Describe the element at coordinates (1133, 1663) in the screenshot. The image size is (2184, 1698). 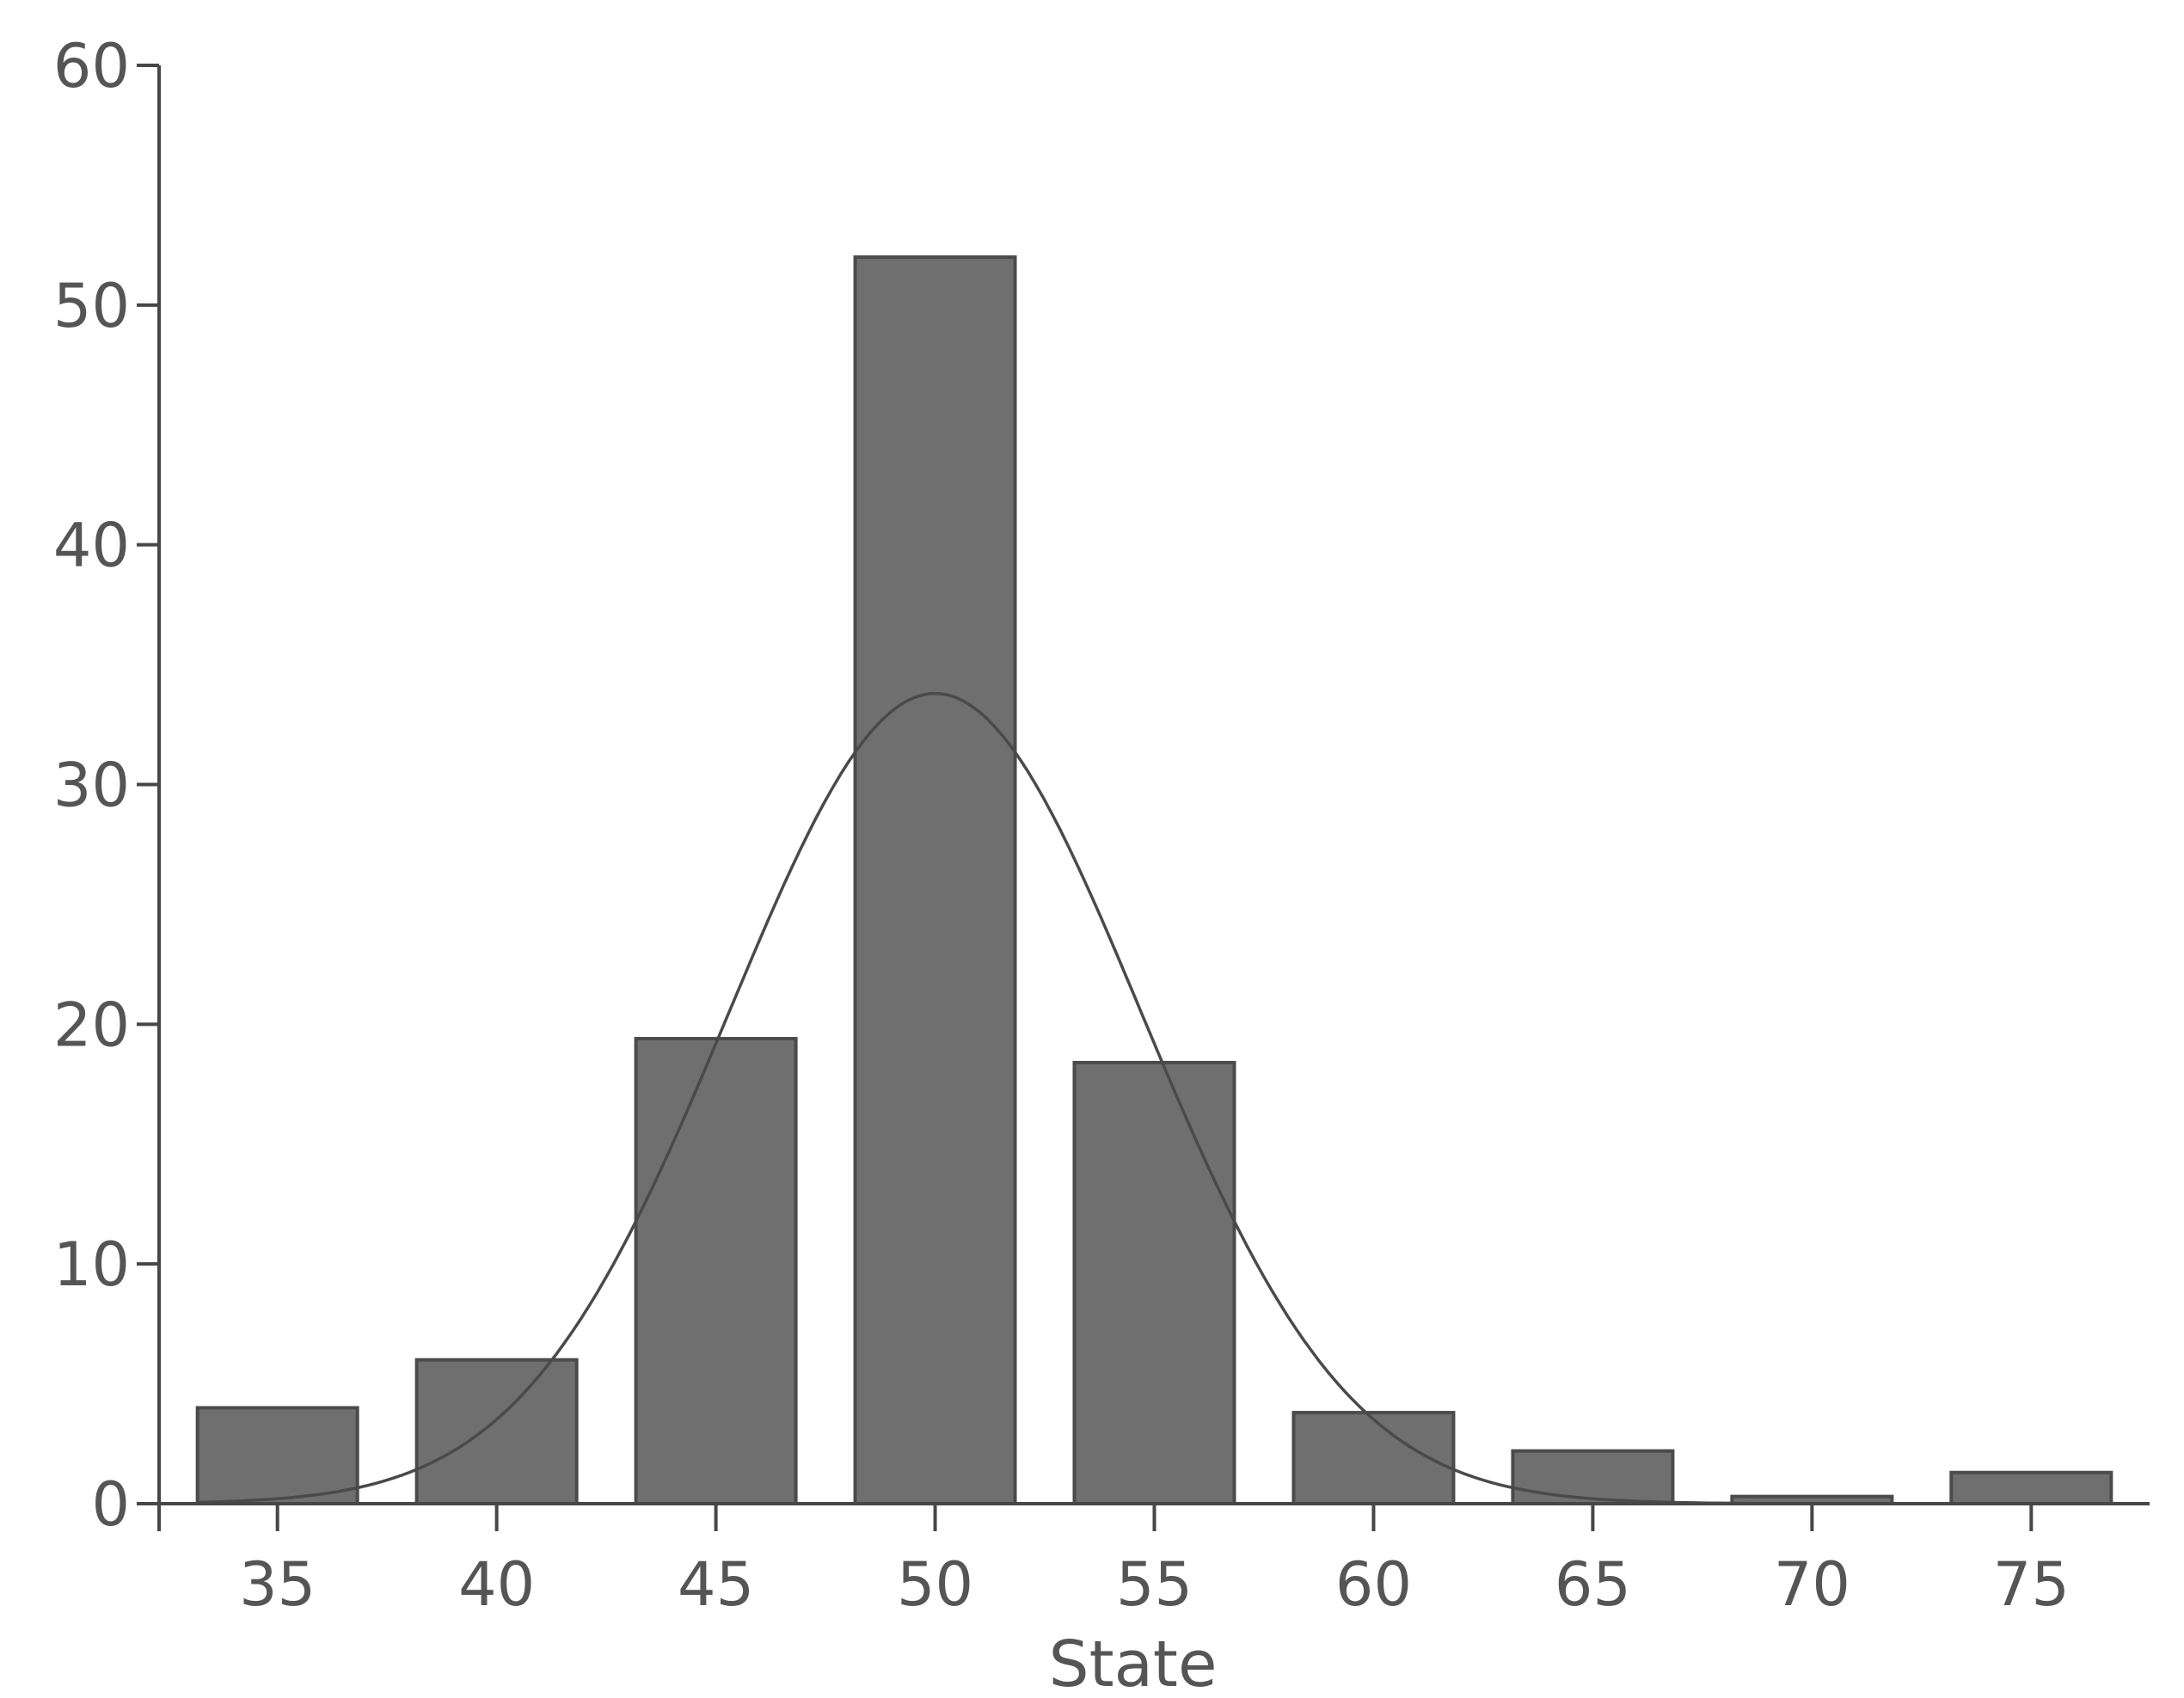
I see `x-axis-title: State` at that location.